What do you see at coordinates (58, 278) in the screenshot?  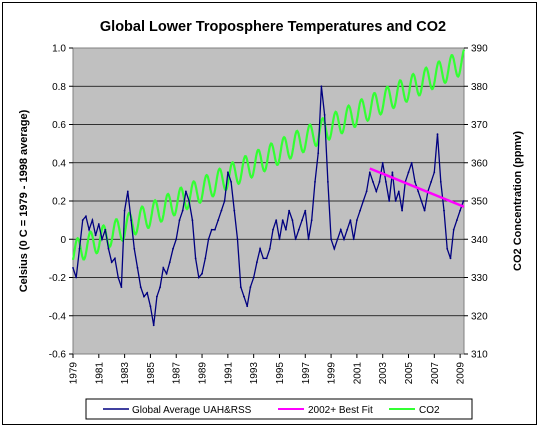 I see `y-left-tick-label: -0.2` at bounding box center [58, 278].